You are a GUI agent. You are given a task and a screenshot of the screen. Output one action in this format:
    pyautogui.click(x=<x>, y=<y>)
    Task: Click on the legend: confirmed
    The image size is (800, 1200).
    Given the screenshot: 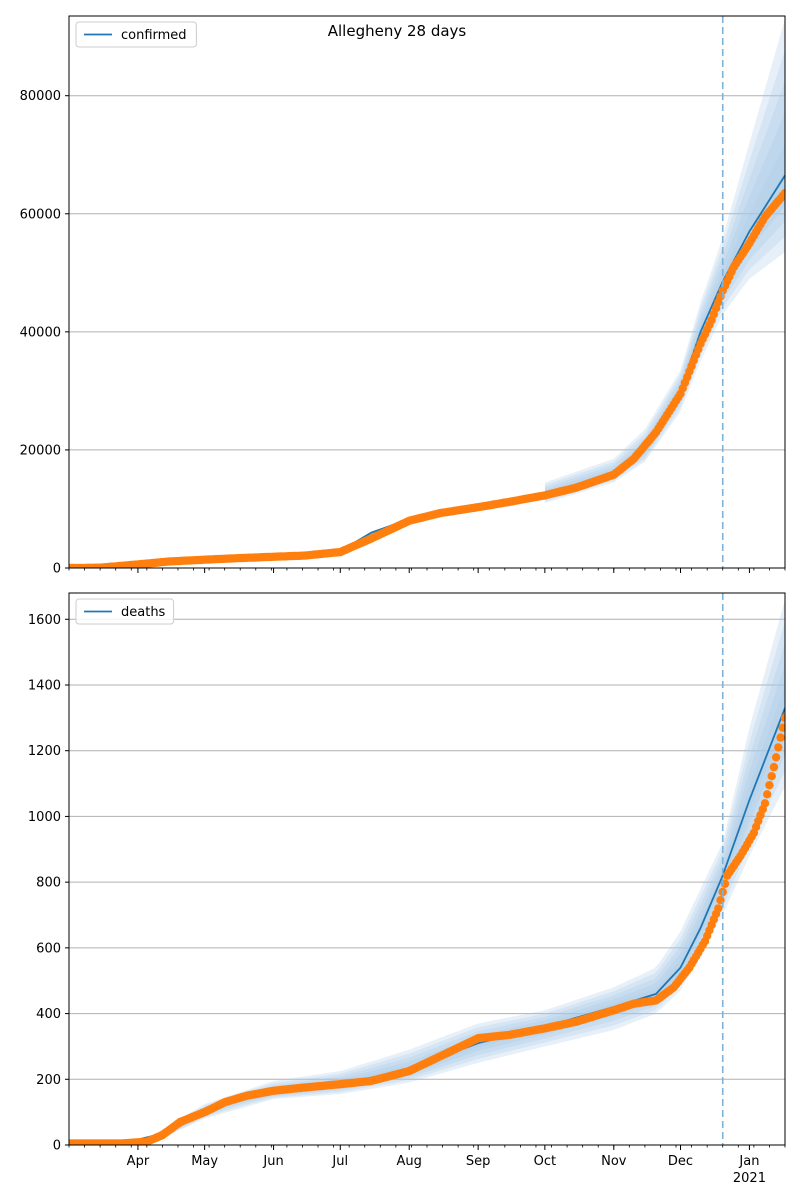 What is the action you would take?
    pyautogui.click(x=136, y=34)
    